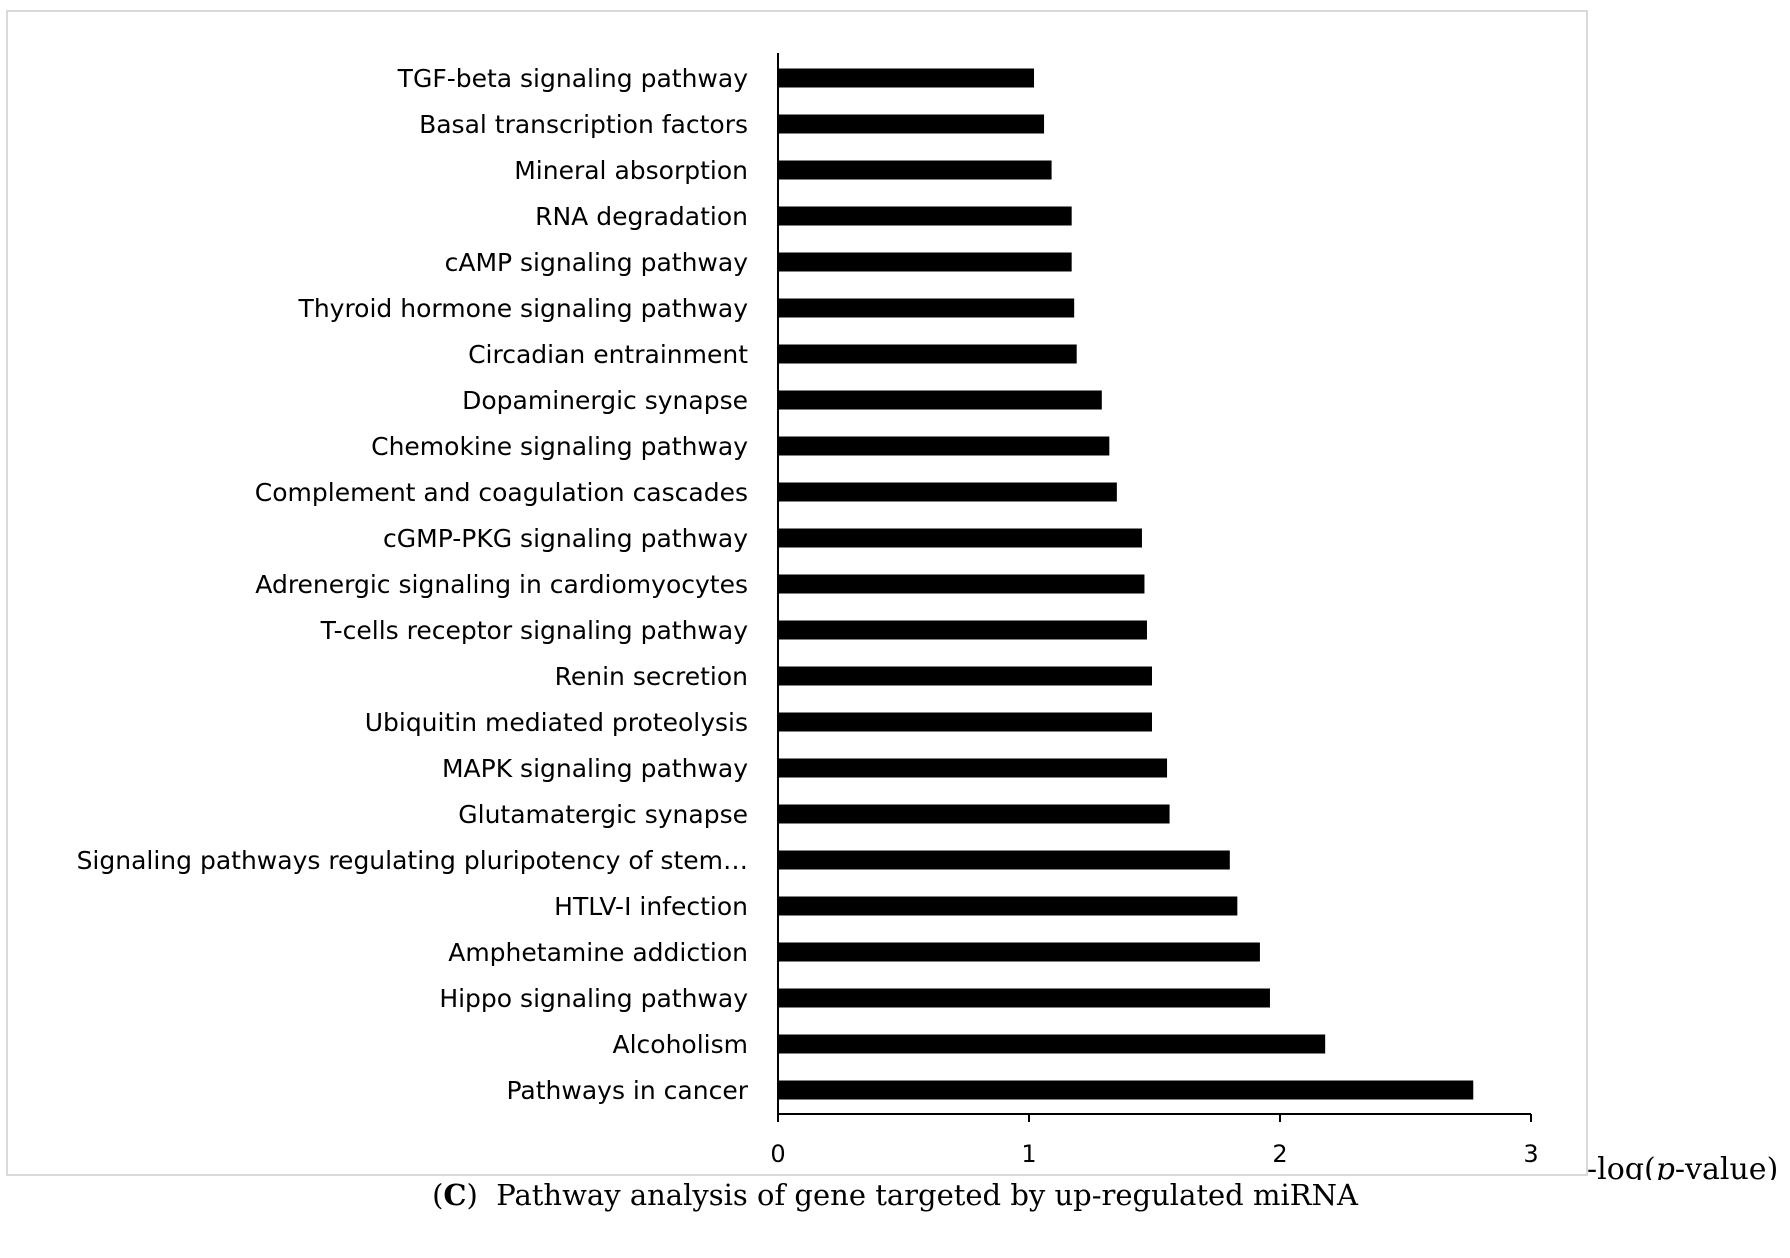  Describe the element at coordinates (501, 492) in the screenshot. I see `category-label: Complement and coagulation cascades` at that location.